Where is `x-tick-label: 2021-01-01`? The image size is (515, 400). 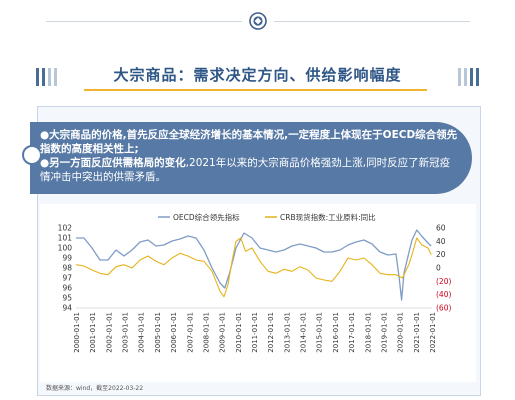 x-tick-label: 2021-01-01 is located at coordinates (417, 332).